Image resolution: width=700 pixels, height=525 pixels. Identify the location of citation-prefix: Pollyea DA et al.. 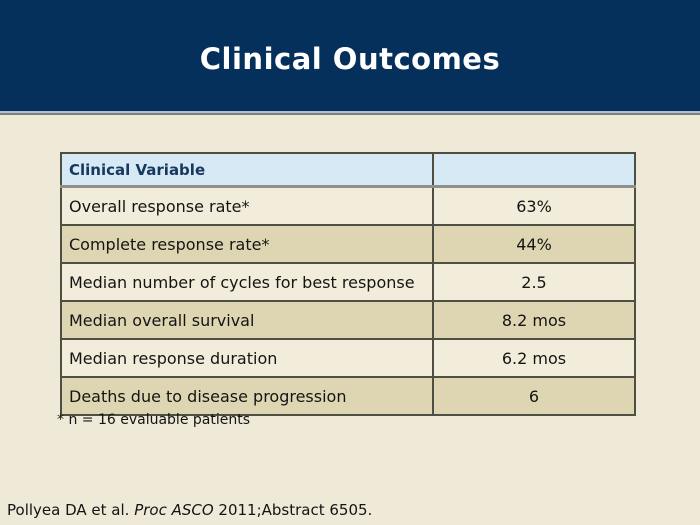
(71, 510).